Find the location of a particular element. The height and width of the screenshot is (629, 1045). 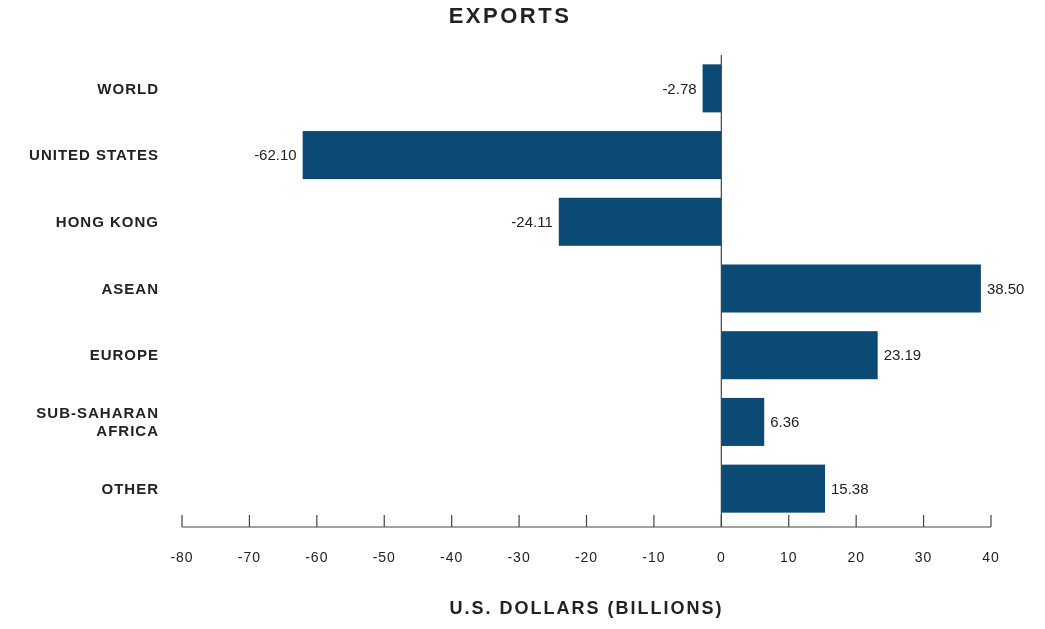

x-tick-label: -40 is located at coordinates (452, 556).